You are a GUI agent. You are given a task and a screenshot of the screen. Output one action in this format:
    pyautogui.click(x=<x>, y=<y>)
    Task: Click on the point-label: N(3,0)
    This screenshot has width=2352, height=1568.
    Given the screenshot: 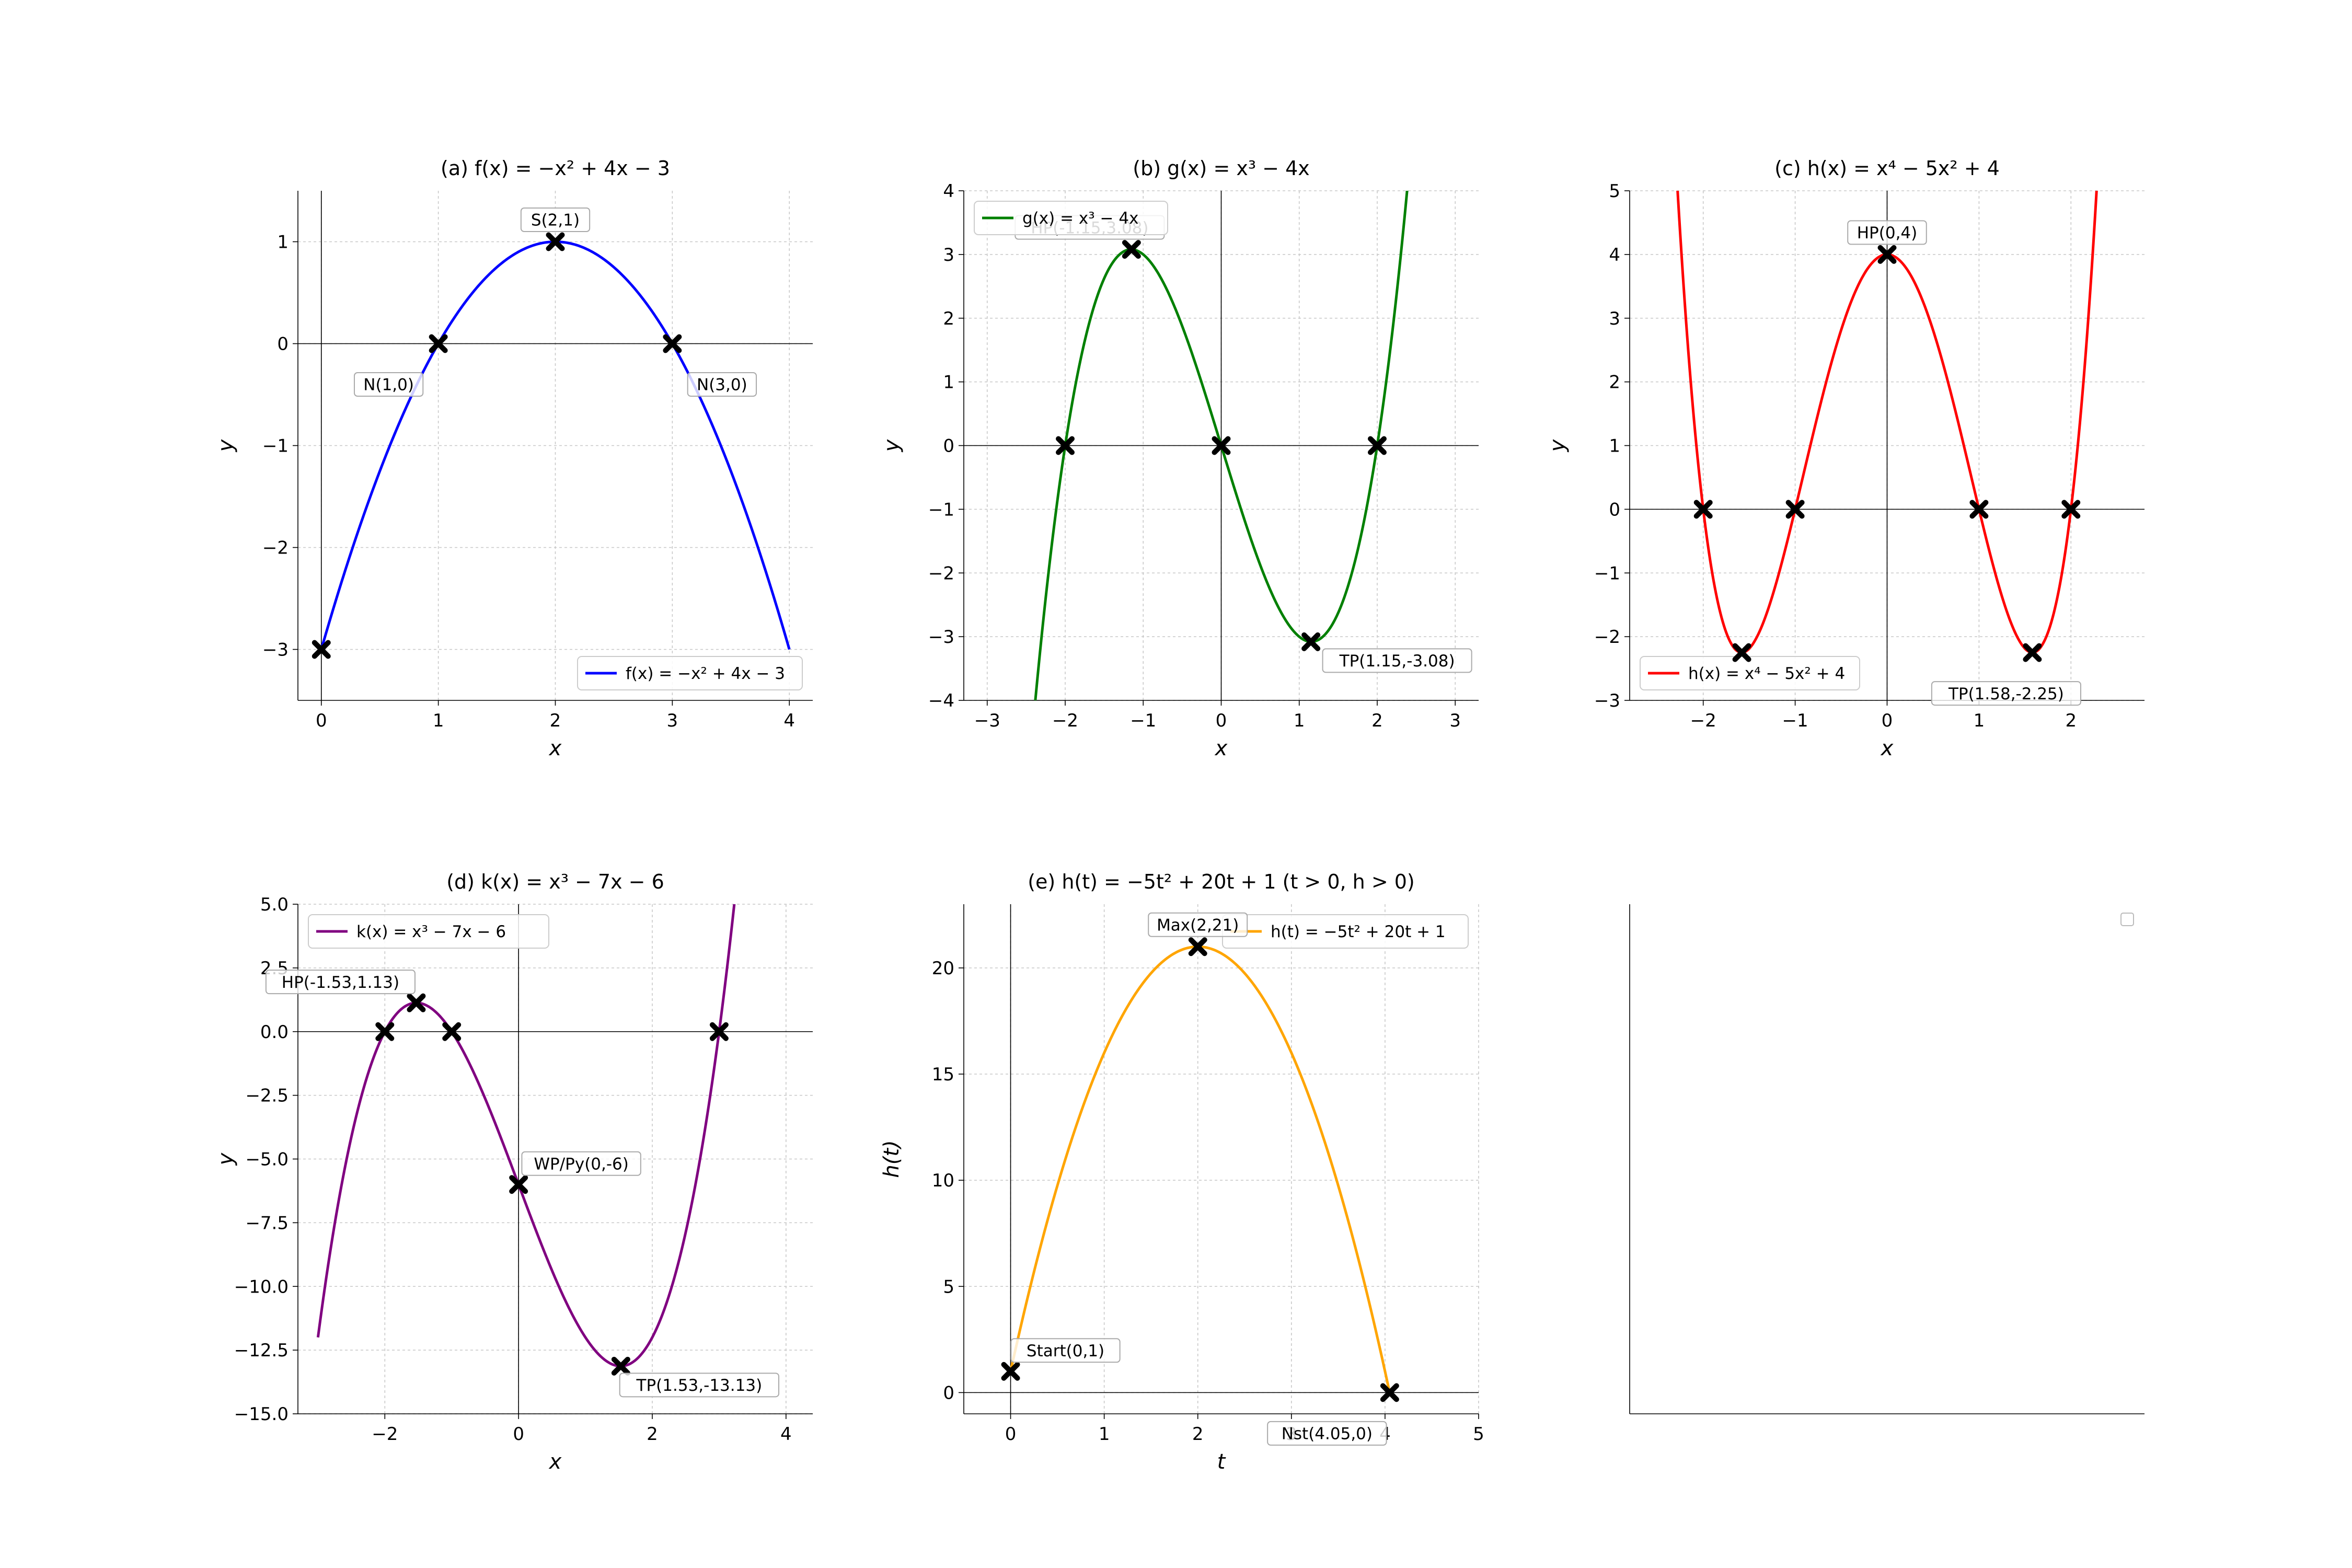 What is the action you would take?
    pyautogui.click(x=722, y=384)
    